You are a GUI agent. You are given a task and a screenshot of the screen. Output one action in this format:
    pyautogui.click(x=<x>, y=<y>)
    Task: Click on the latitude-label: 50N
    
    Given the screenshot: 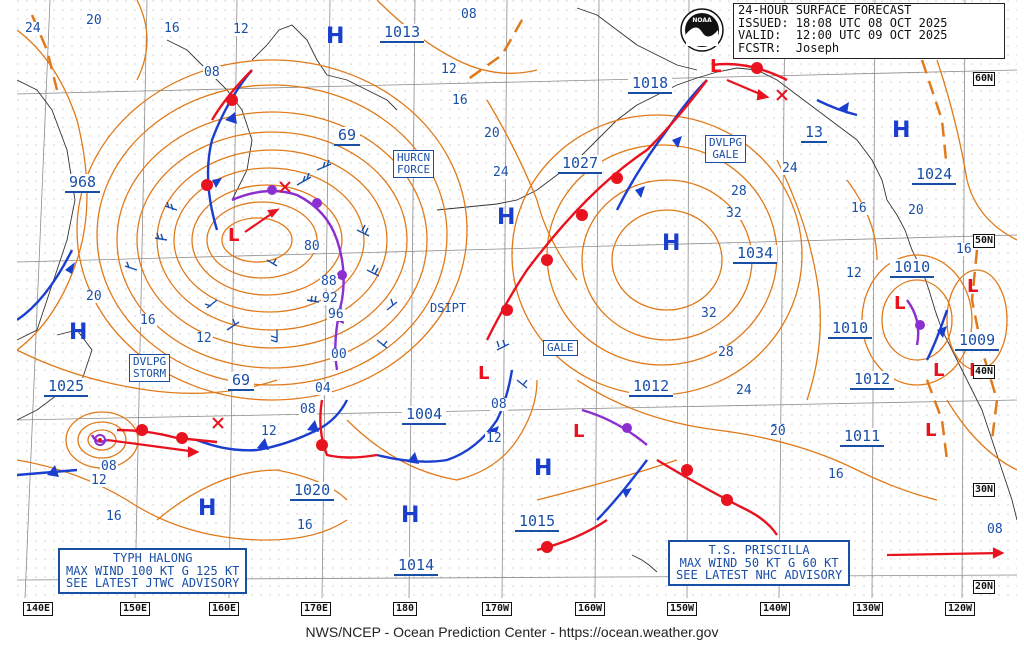 What is the action you would take?
    pyautogui.click(x=984, y=241)
    